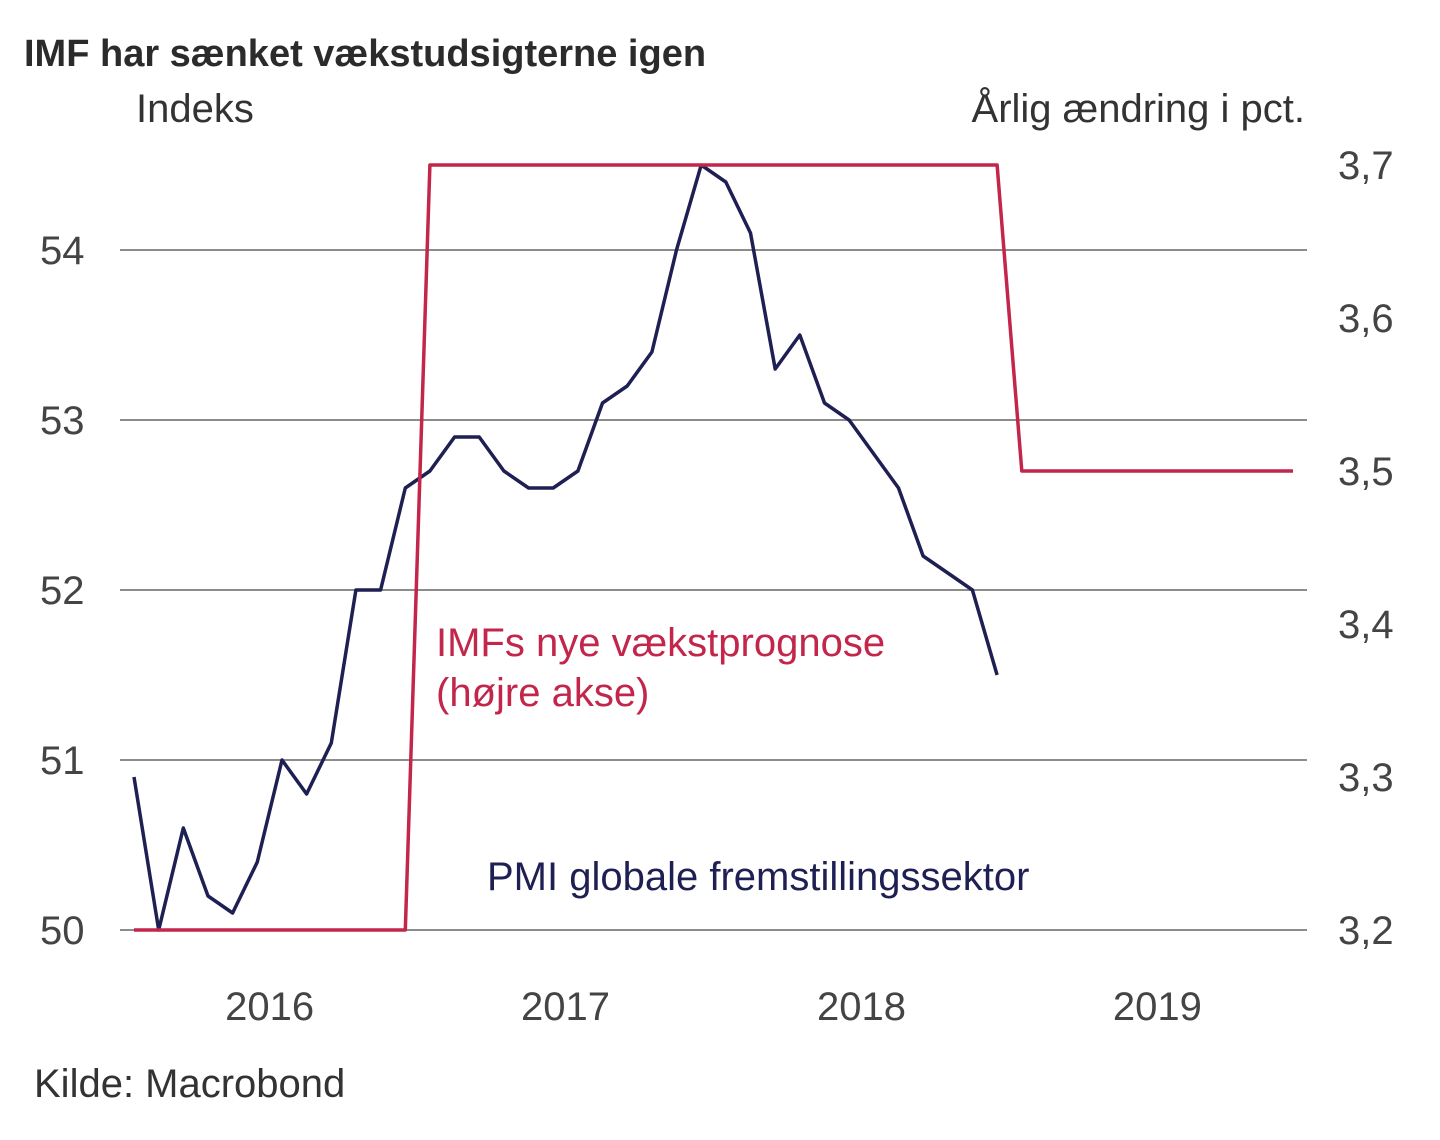  I want to click on left-y-tick: 53, so click(62, 421).